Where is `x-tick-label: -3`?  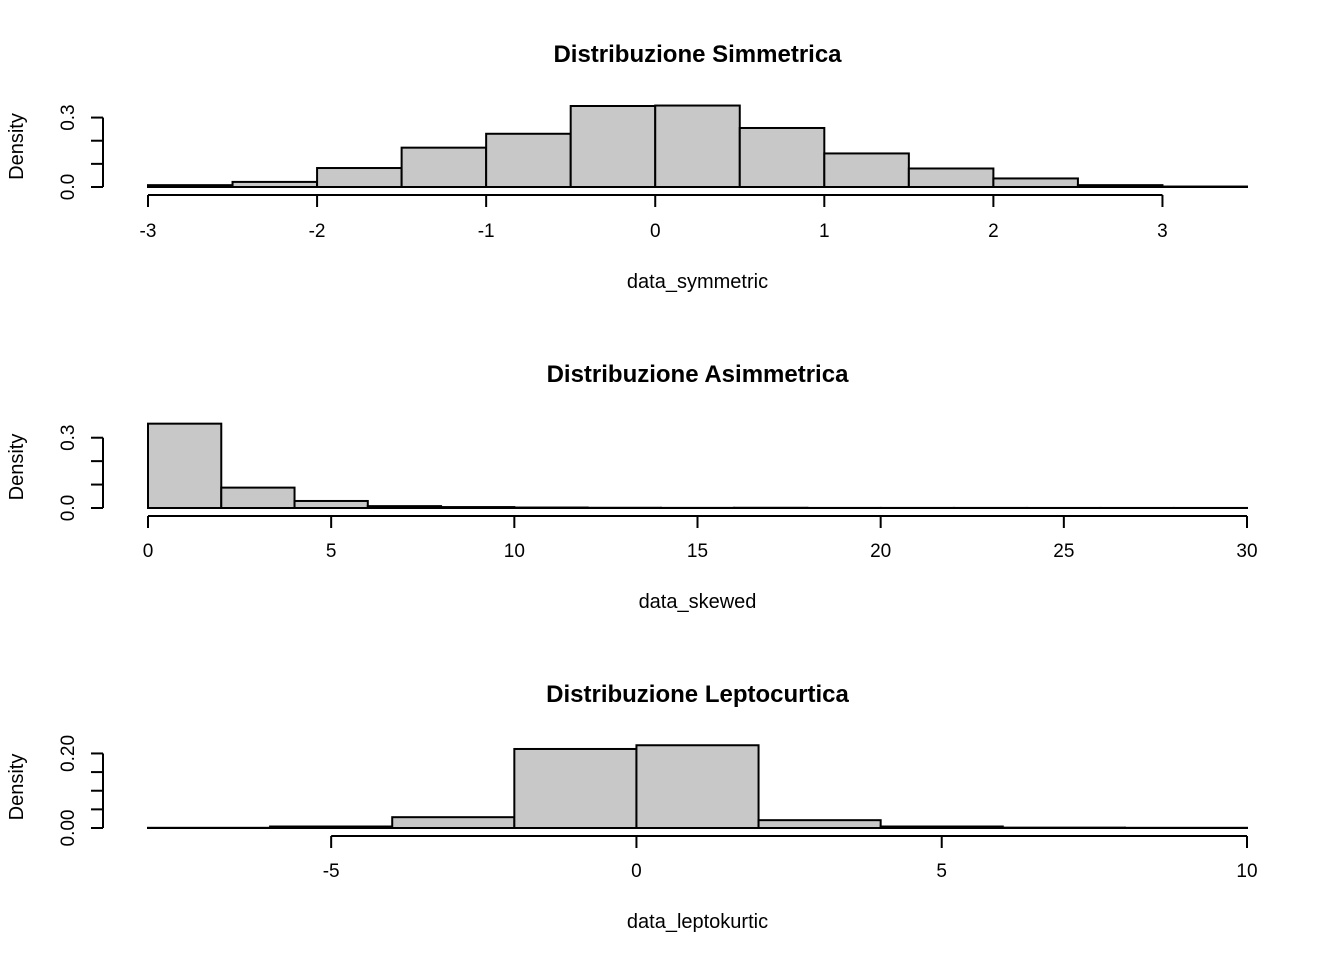 x-tick-label: -3 is located at coordinates (148, 231).